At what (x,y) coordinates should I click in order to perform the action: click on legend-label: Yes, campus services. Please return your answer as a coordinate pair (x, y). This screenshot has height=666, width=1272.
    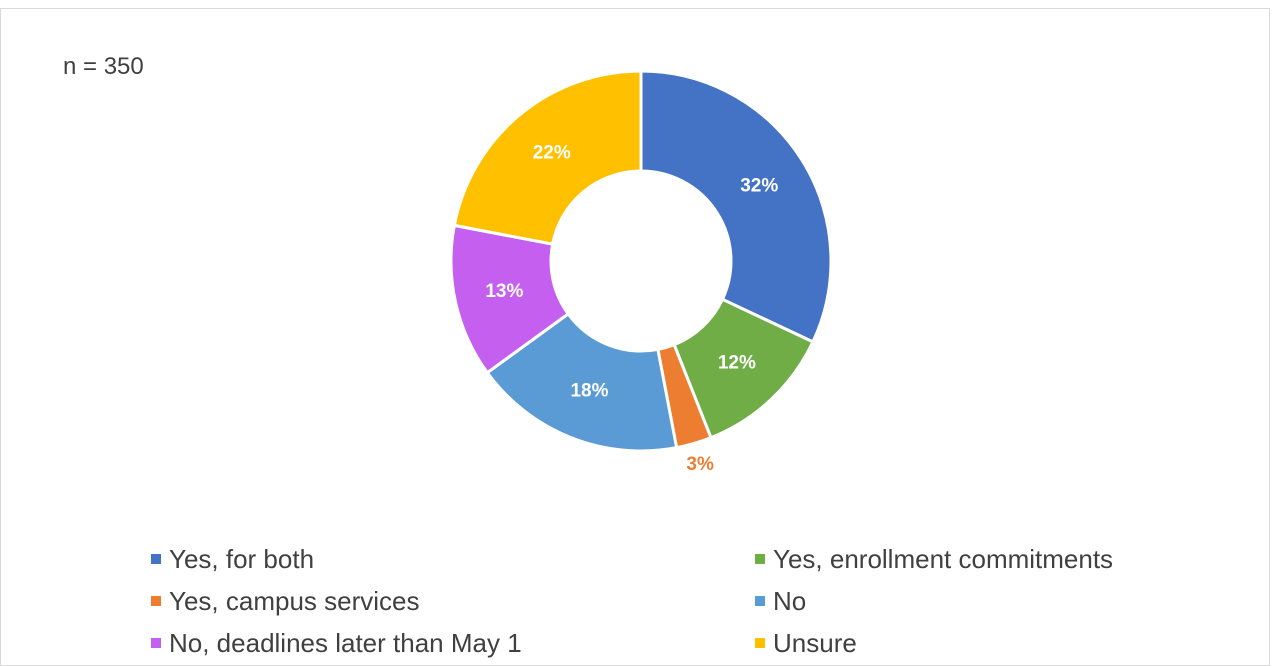
    Looking at the image, I should click on (294, 600).